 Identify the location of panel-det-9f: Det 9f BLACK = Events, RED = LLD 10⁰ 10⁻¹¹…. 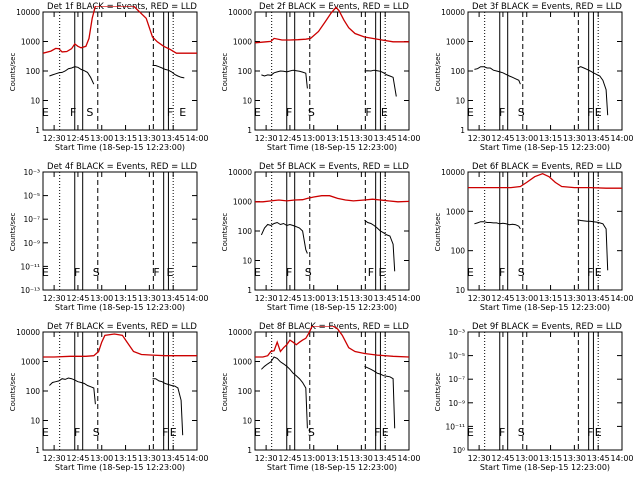
(534, 397).